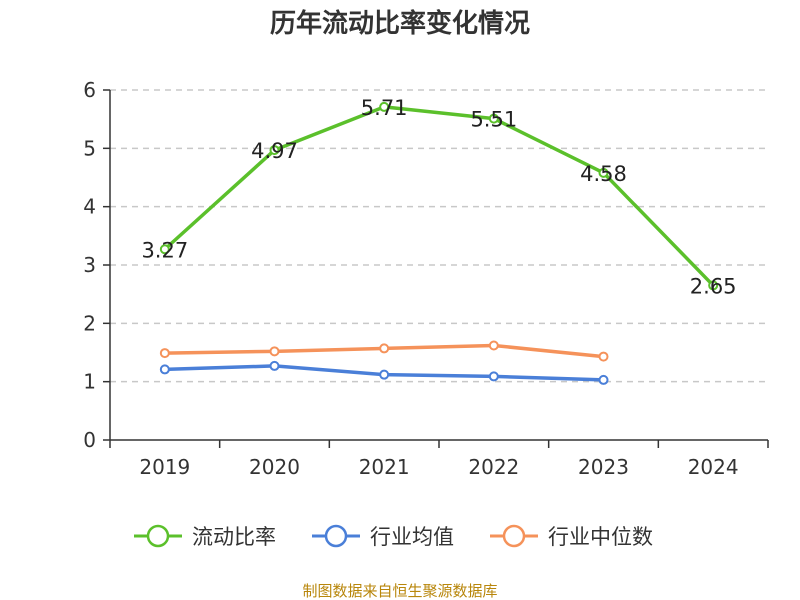 This screenshot has width=800, height=600. I want to click on x-tick-label: 2019, so click(164, 467).